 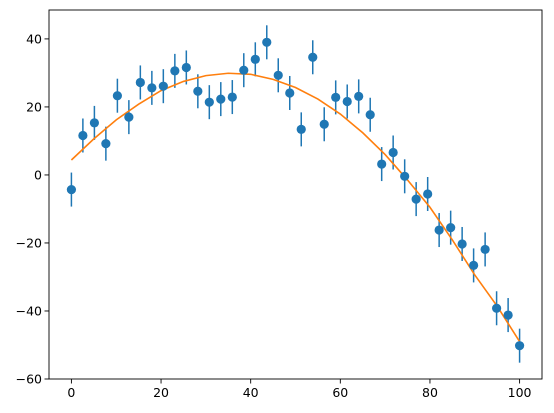 What do you see at coordinates (430, 392) in the screenshot?
I see `x-tick-label: 80` at bounding box center [430, 392].